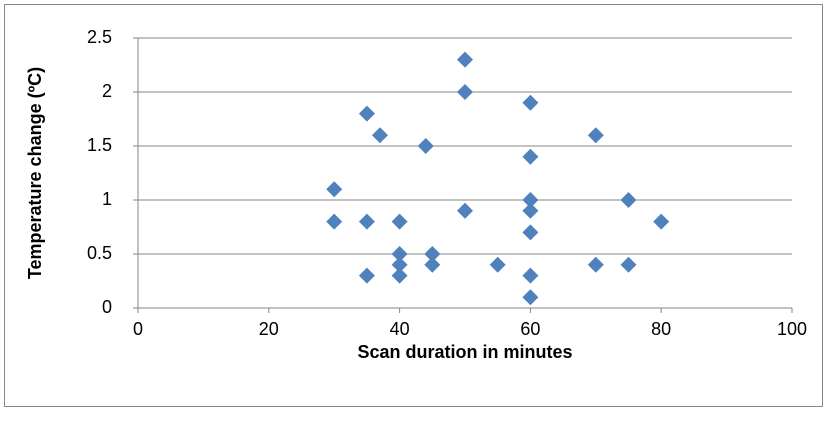 This screenshot has width=828, height=423. I want to click on y-tick-label: 1, so click(107, 199).